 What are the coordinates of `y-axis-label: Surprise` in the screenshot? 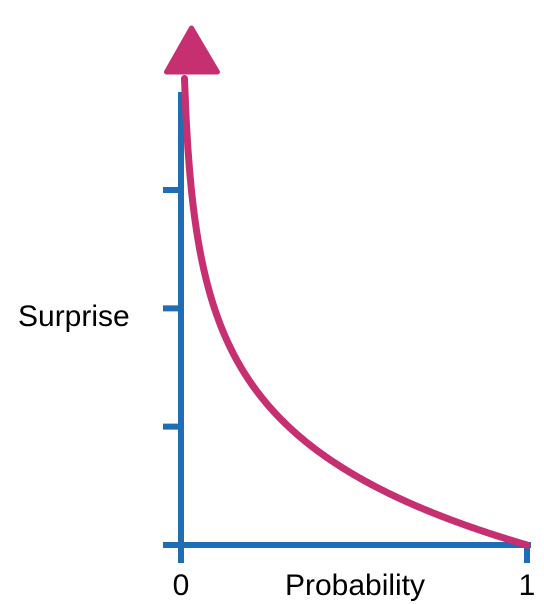 It's located at (74, 316).